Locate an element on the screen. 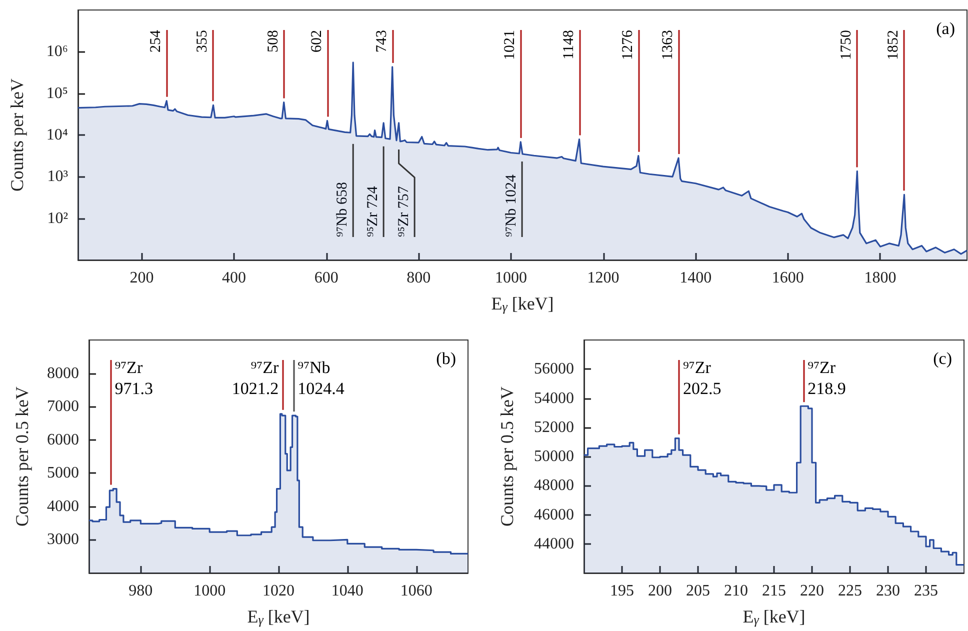  y-tick-label: 50000 is located at coordinates (554, 456).